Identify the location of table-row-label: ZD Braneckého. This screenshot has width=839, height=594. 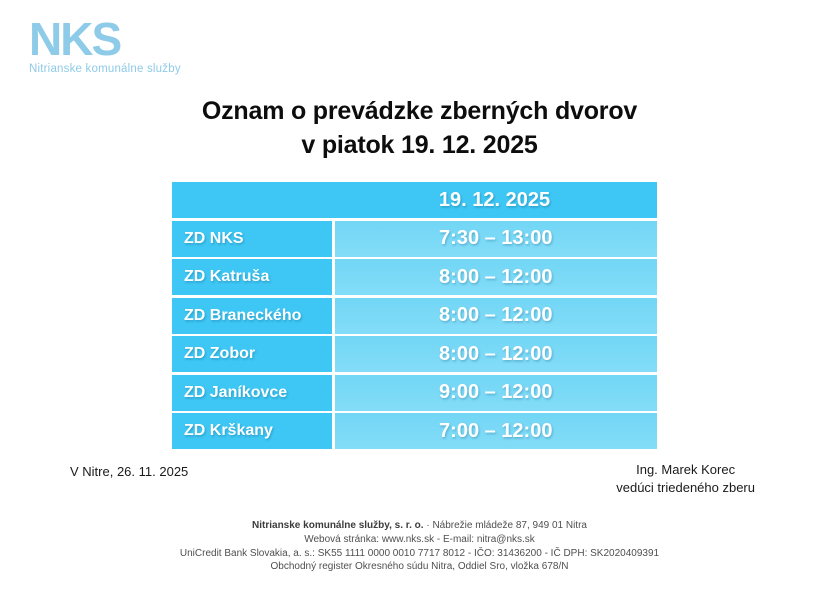
(252, 315).